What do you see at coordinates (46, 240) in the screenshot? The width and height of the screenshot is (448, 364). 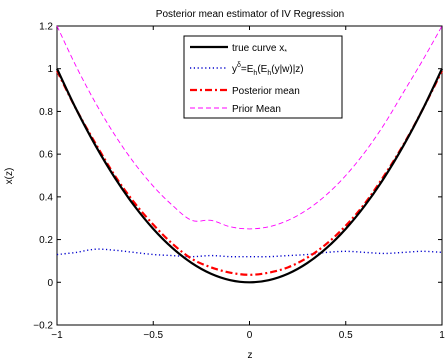 I see `y-tick-label: 0.2` at bounding box center [46, 240].